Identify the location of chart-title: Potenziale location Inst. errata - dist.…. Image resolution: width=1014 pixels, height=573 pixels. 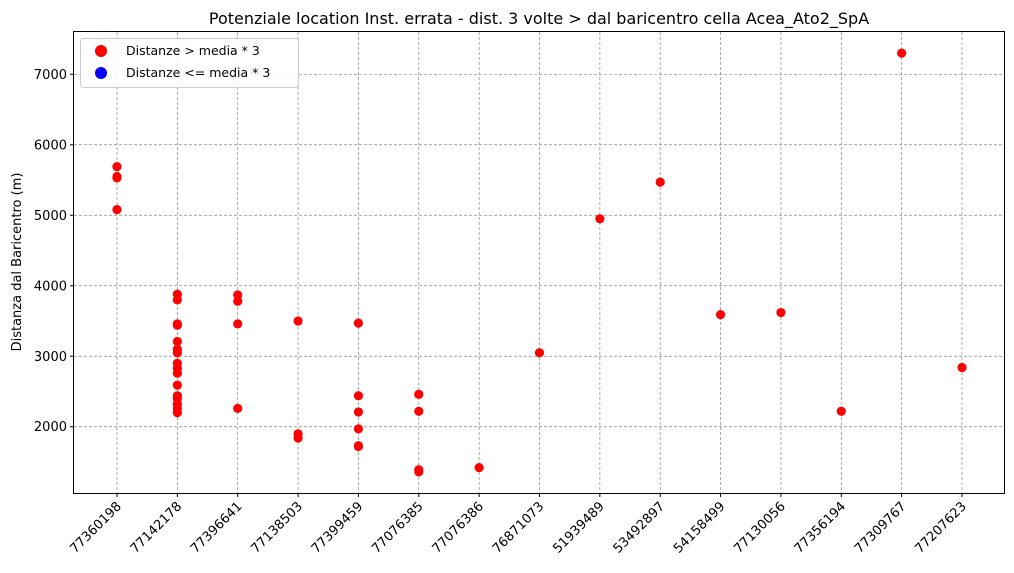
(539, 19).